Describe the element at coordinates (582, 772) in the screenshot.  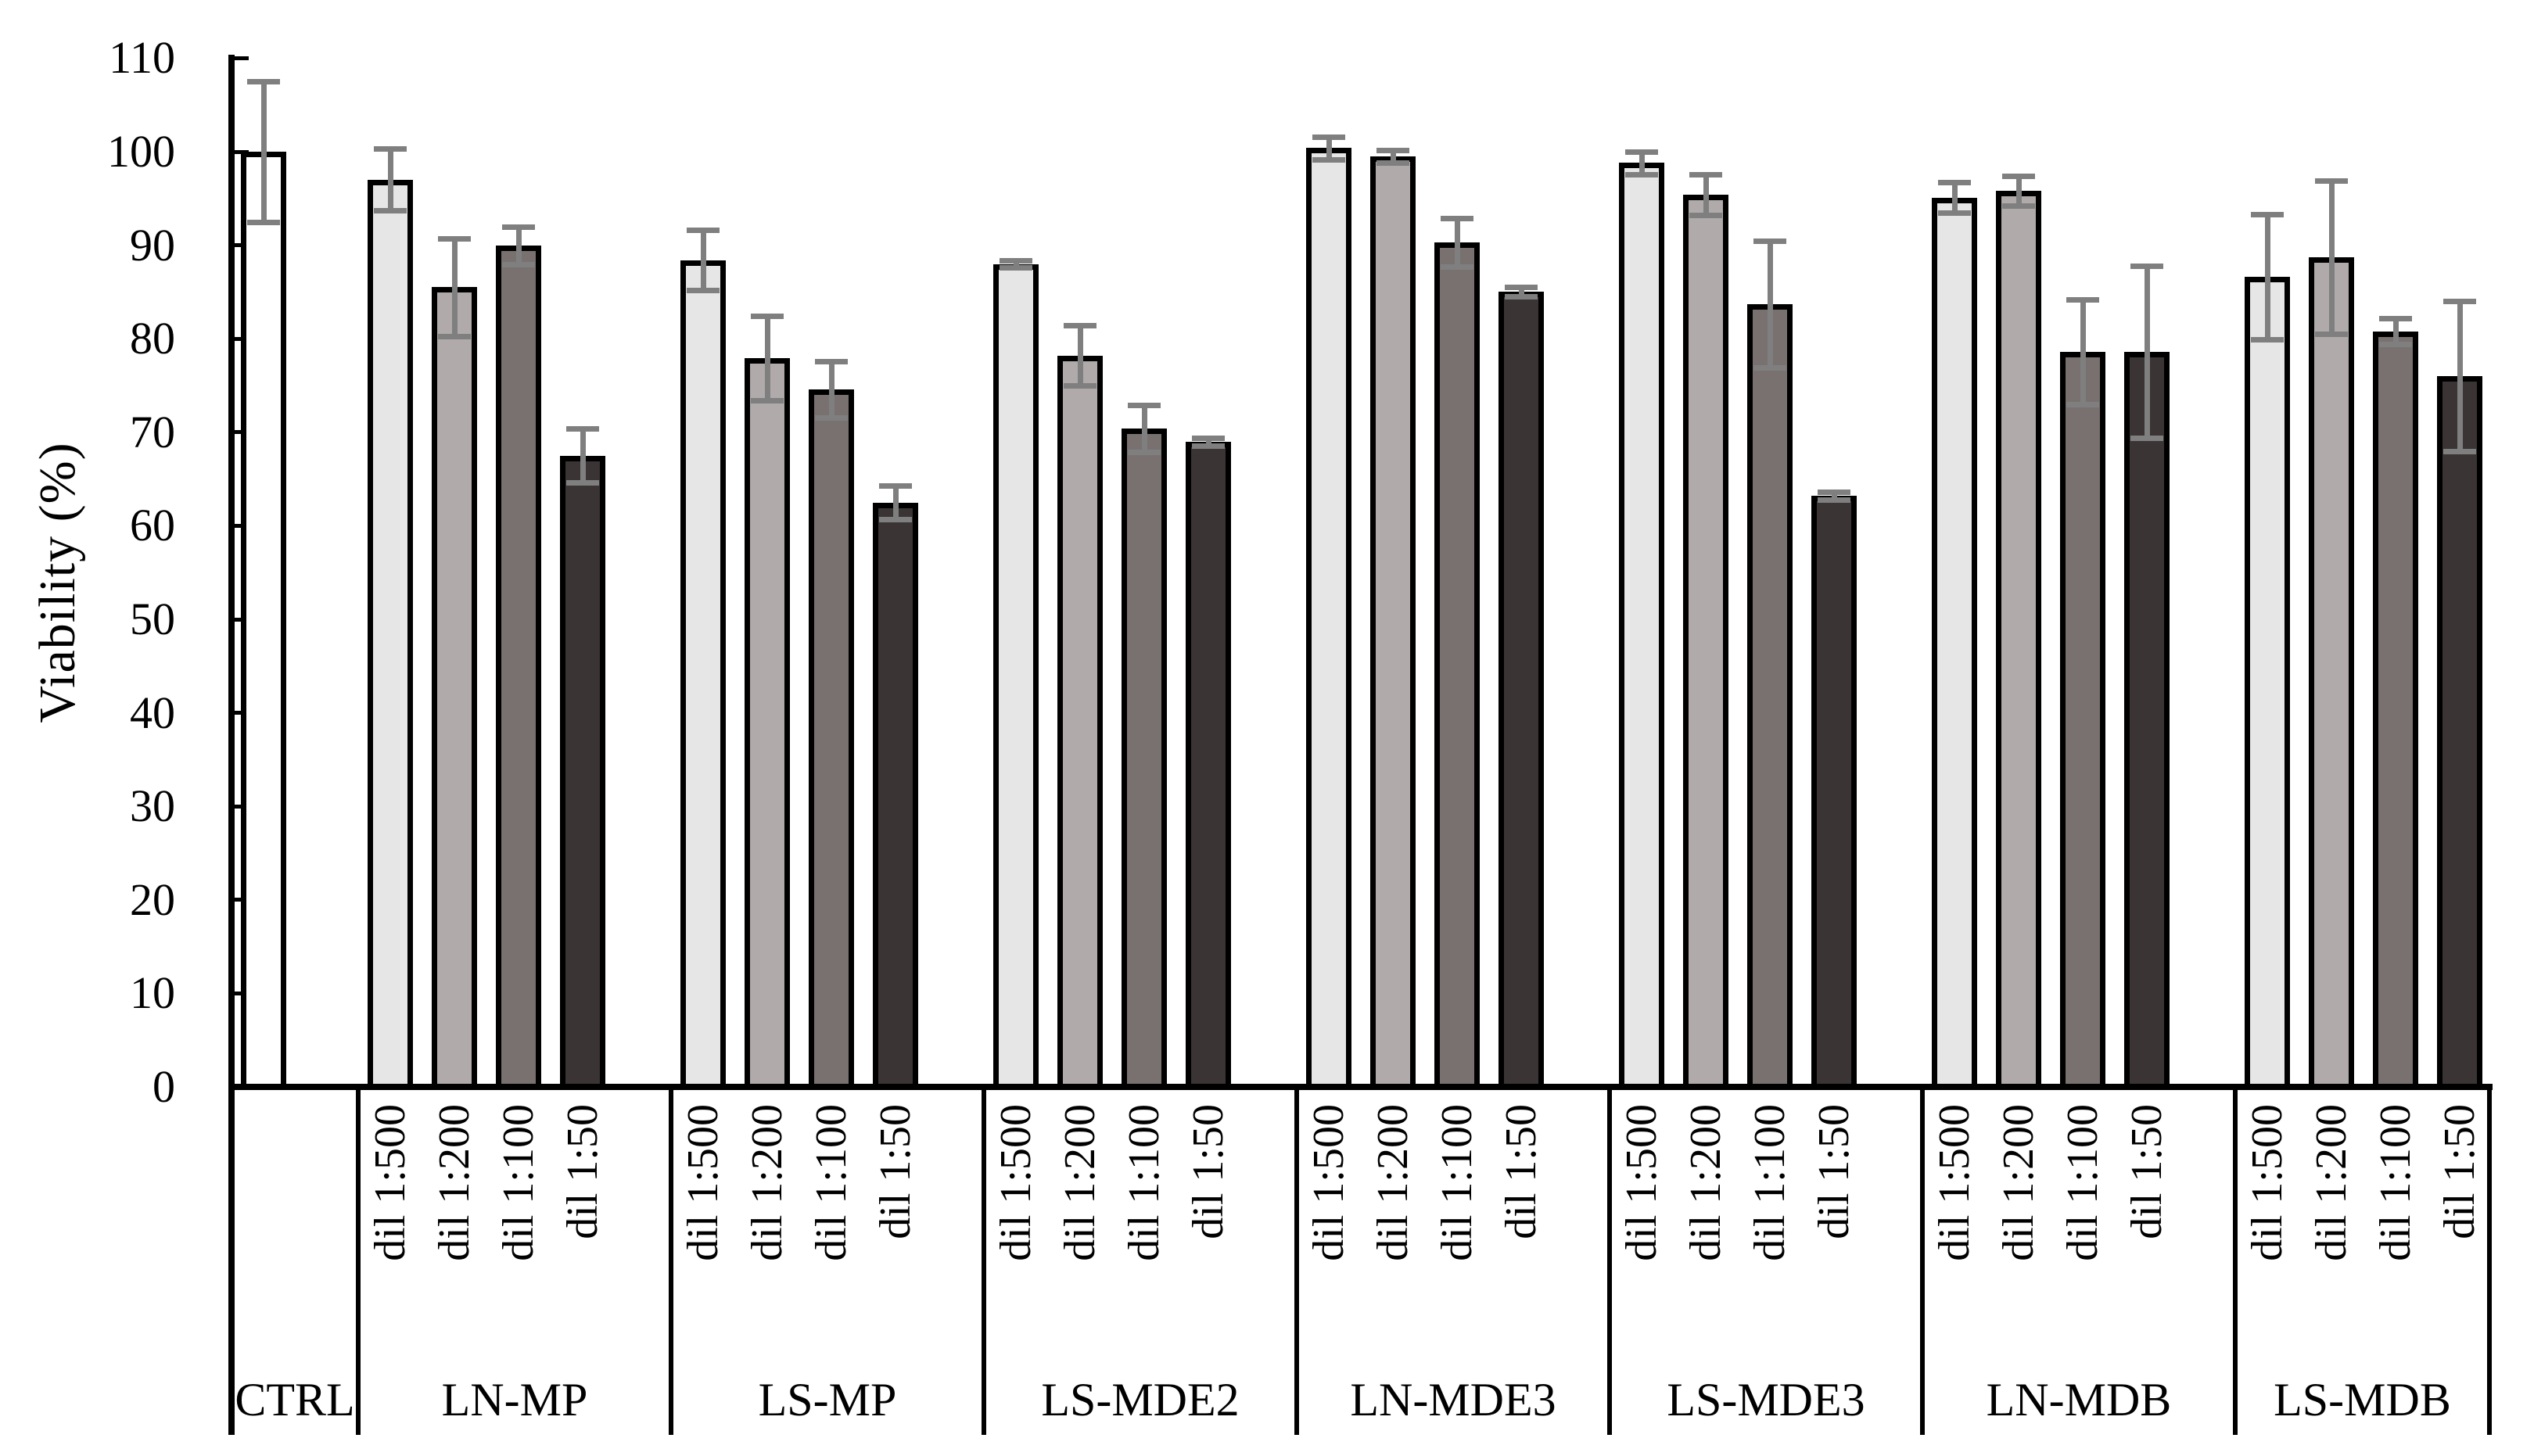
I see `bar-LN-MP-dil-1:50` at that location.